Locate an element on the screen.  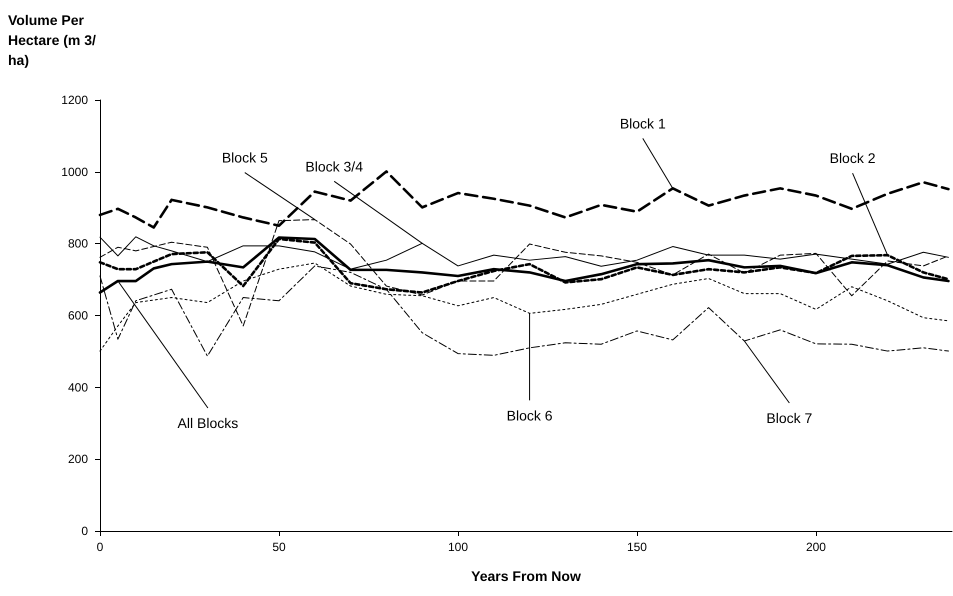
y-tick-label: 0 is located at coordinates (84, 531).